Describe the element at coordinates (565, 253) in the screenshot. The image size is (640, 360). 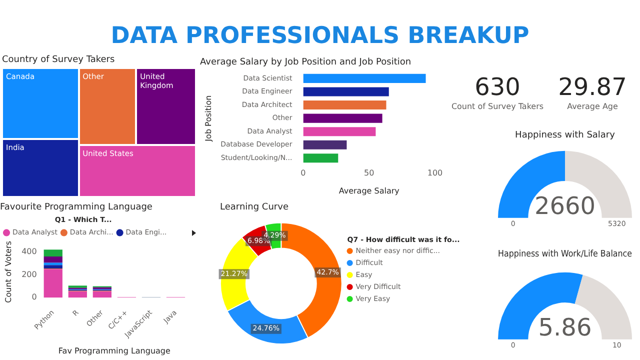
I see `chart-title: Happiness with Work/Life Balance` at that location.